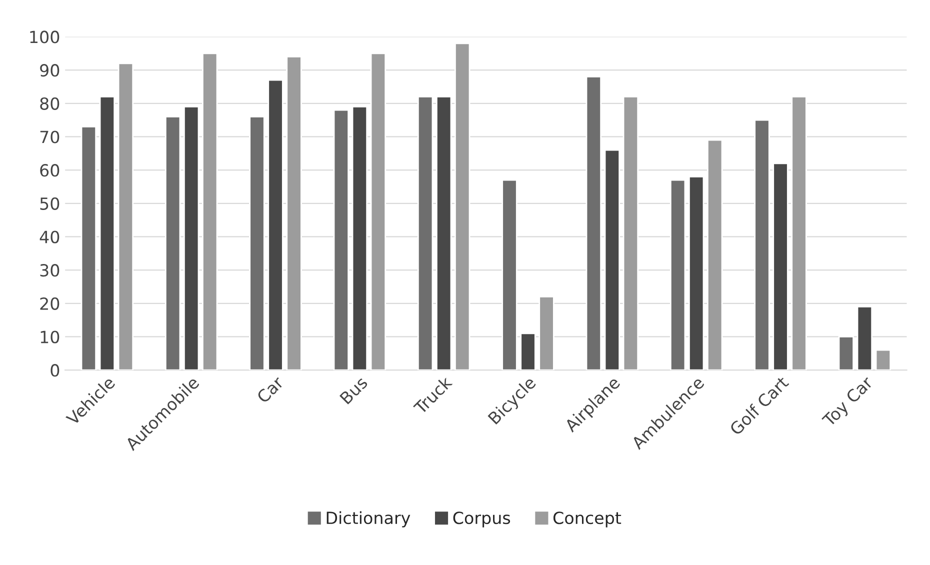  What do you see at coordinates (587, 520) in the screenshot?
I see `legend-label: Concept` at bounding box center [587, 520].